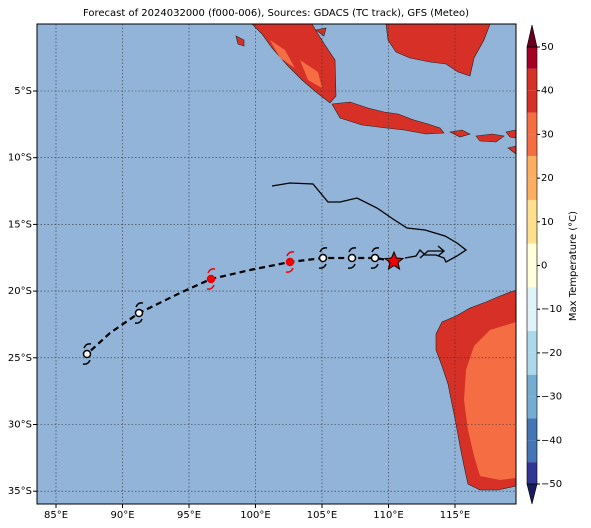 This screenshot has height=528, width=591. What do you see at coordinates (551, 353) in the screenshot?
I see `colorbar-tick-label: −20` at bounding box center [551, 353].